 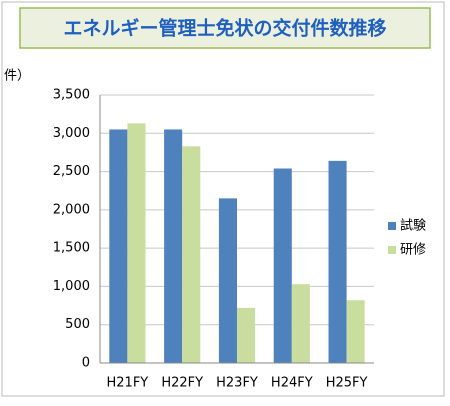 What do you see at coordinates (71, 286) in the screenshot?
I see `y-tick-label: 1,000` at bounding box center [71, 286].